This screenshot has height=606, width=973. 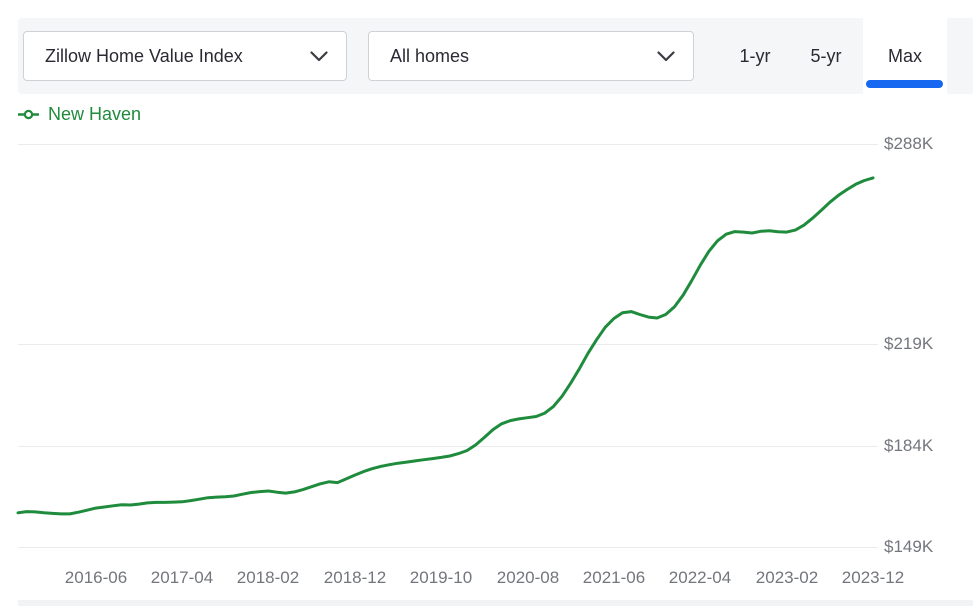 I want to click on tab-5yr: 5-yr, so click(x=826, y=56).